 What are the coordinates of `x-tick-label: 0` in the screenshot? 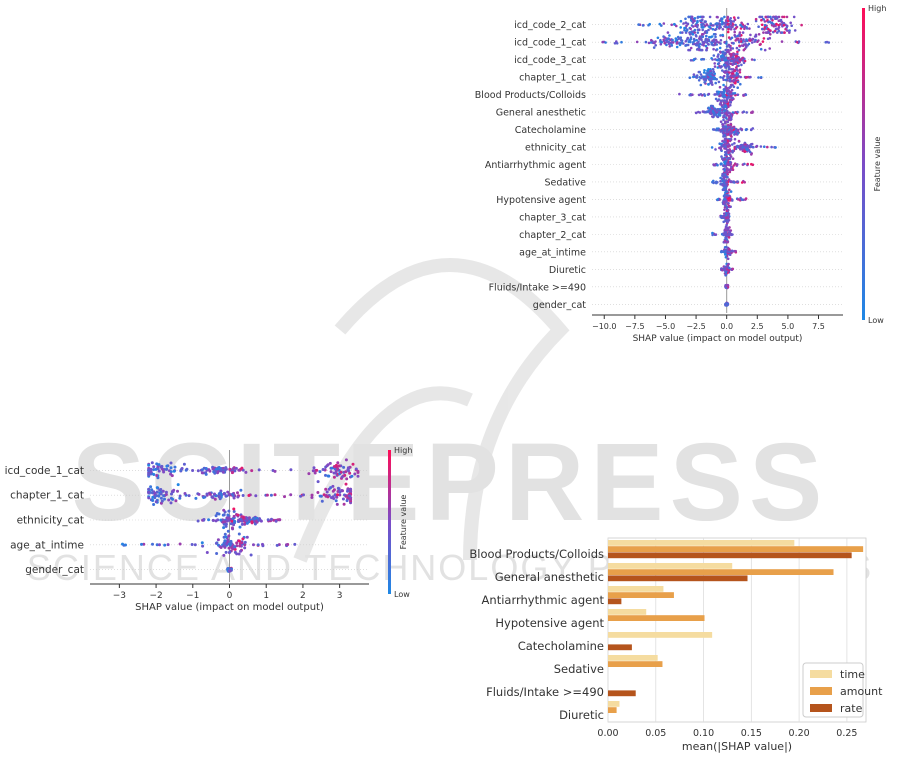 It's located at (230, 596).